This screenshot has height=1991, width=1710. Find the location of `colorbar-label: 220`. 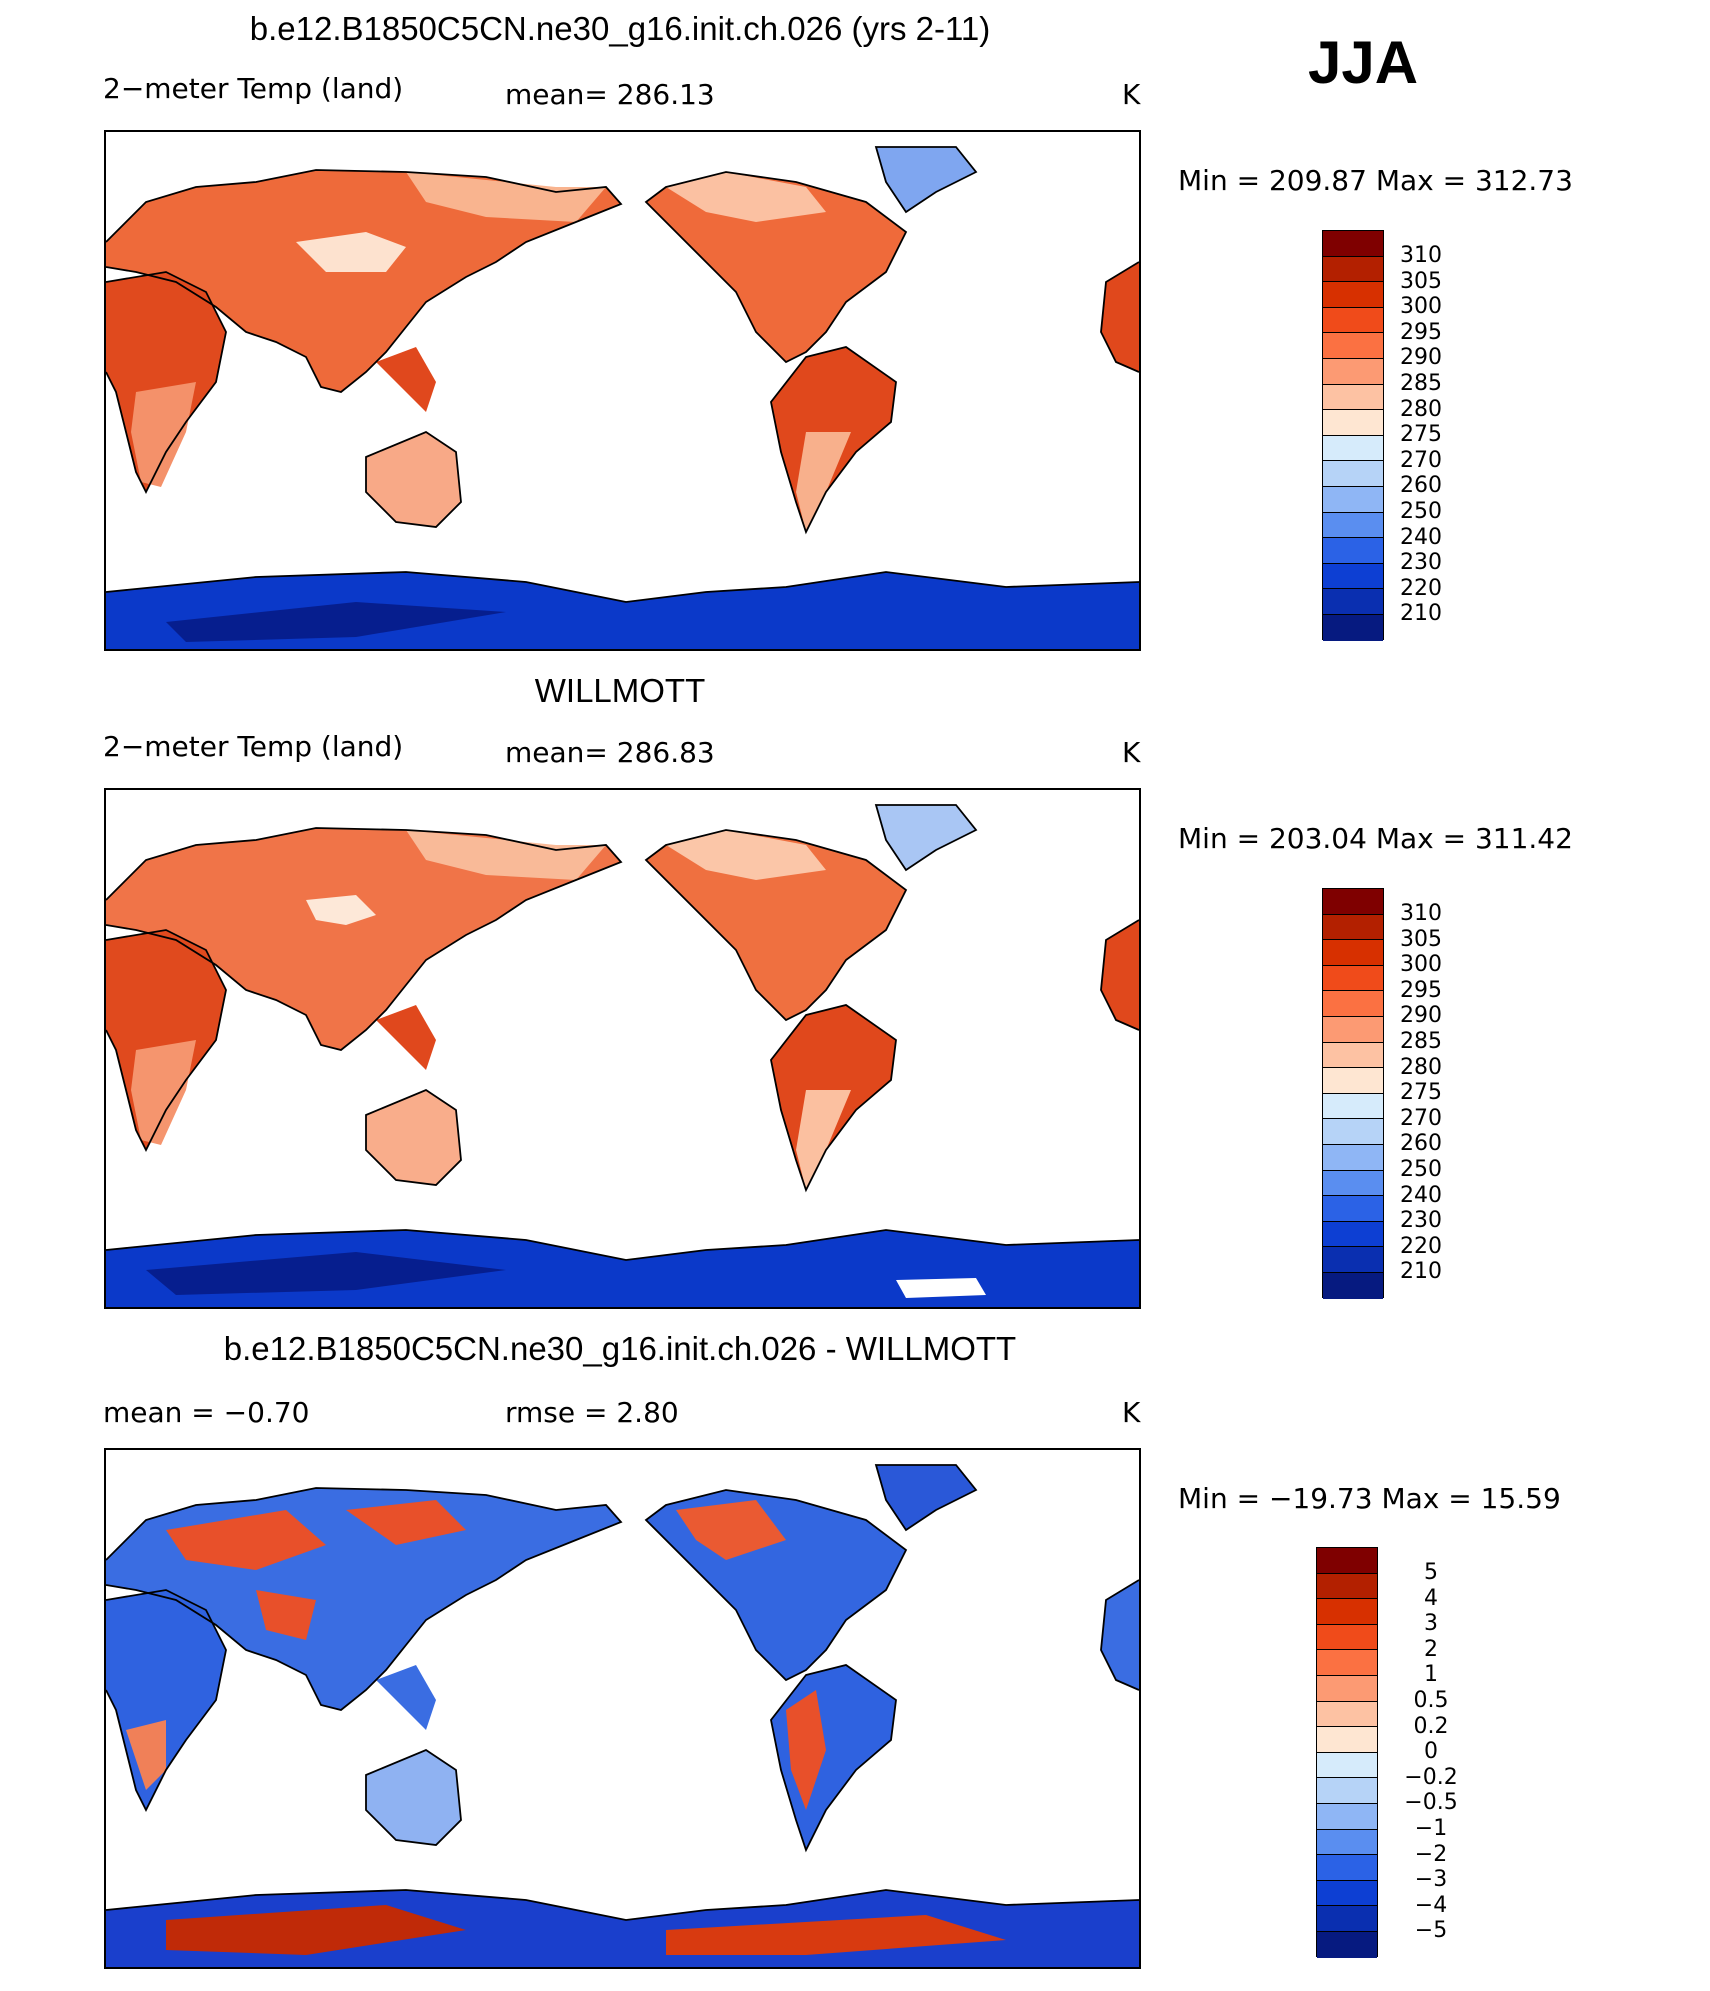

colorbar-label: 220 is located at coordinates (1421, 588).